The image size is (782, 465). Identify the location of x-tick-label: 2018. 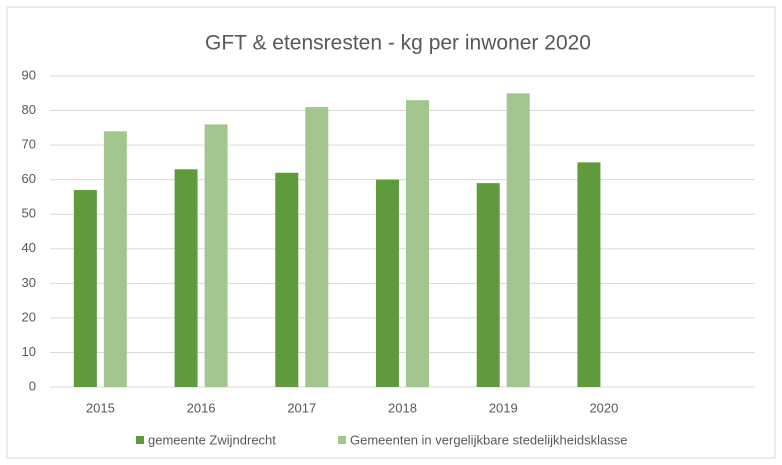
(402, 407).